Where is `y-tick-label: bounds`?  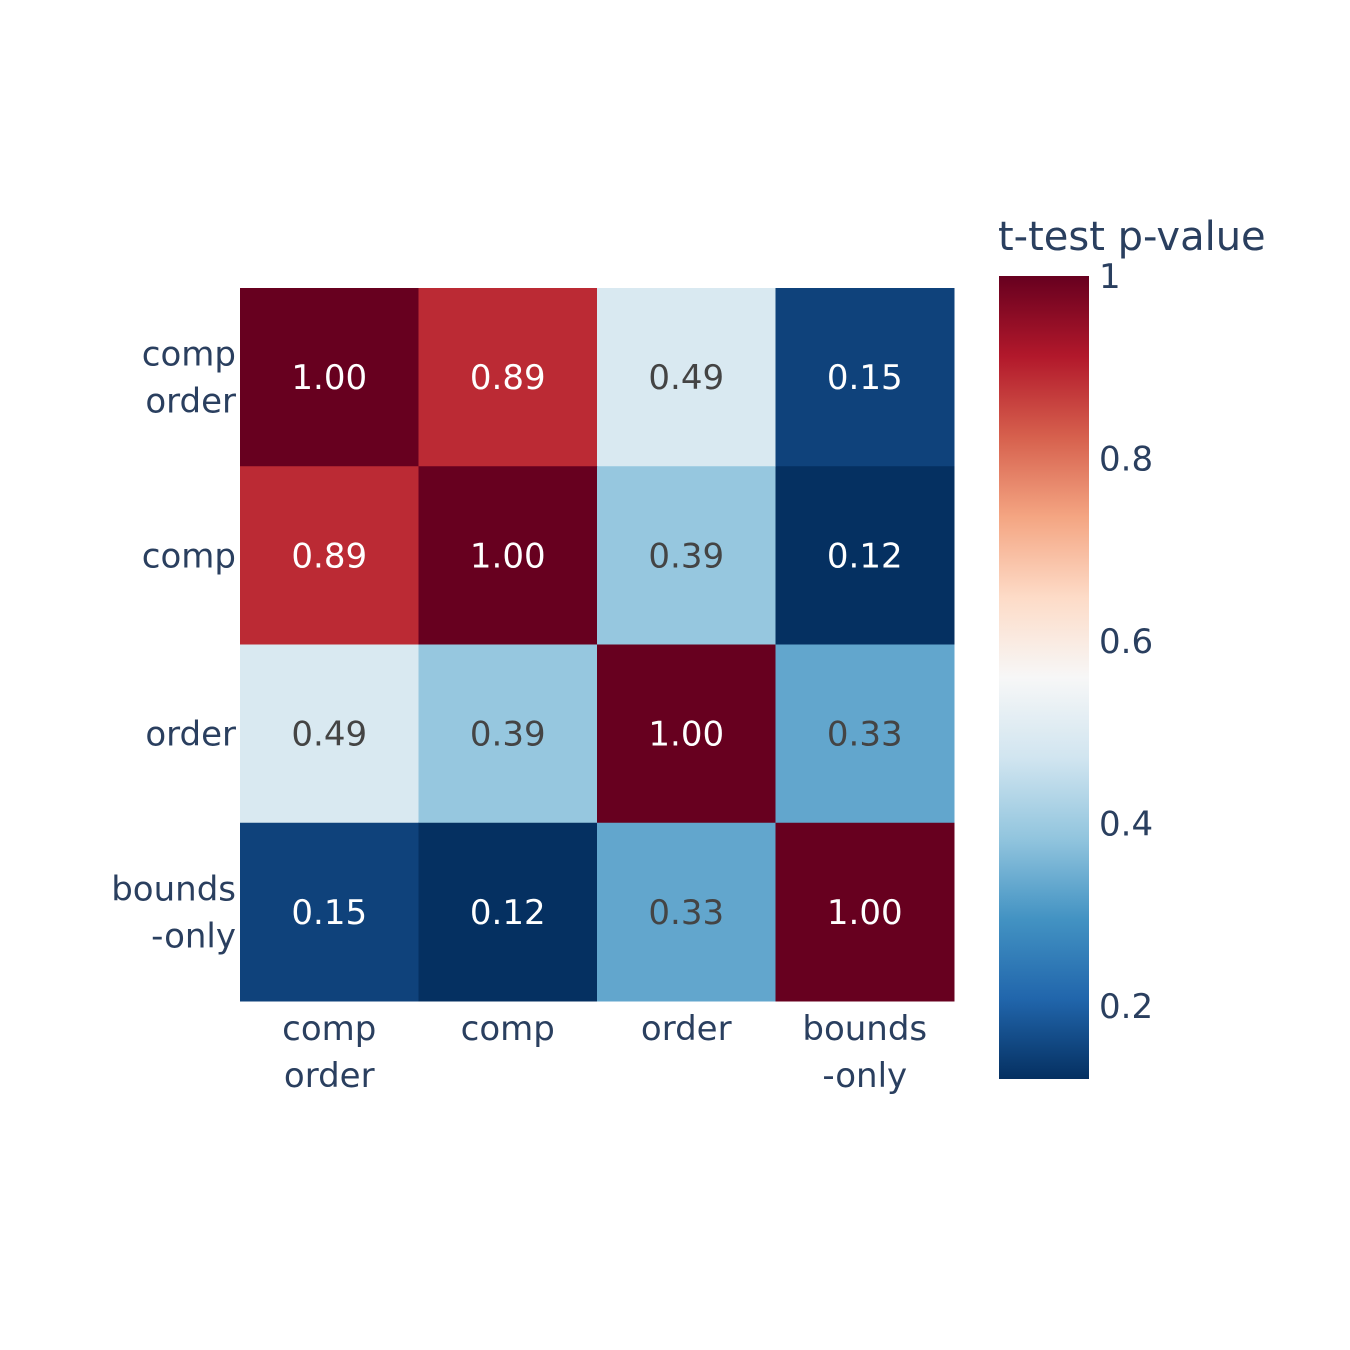 y-tick-label: bounds is located at coordinates (173, 889).